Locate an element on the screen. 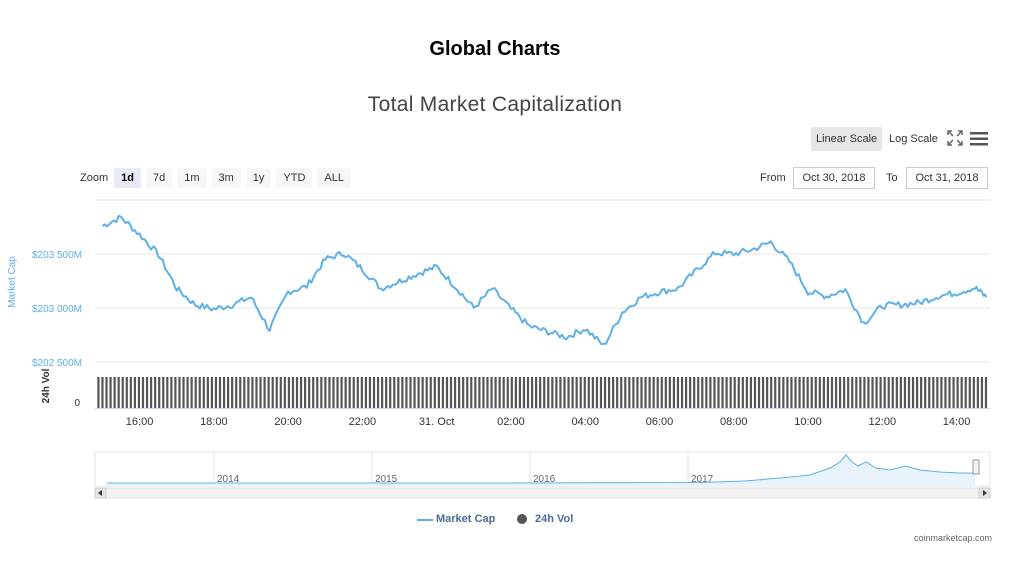 The image size is (1024, 563). zoom-ytd-button: YTD is located at coordinates (294, 178).